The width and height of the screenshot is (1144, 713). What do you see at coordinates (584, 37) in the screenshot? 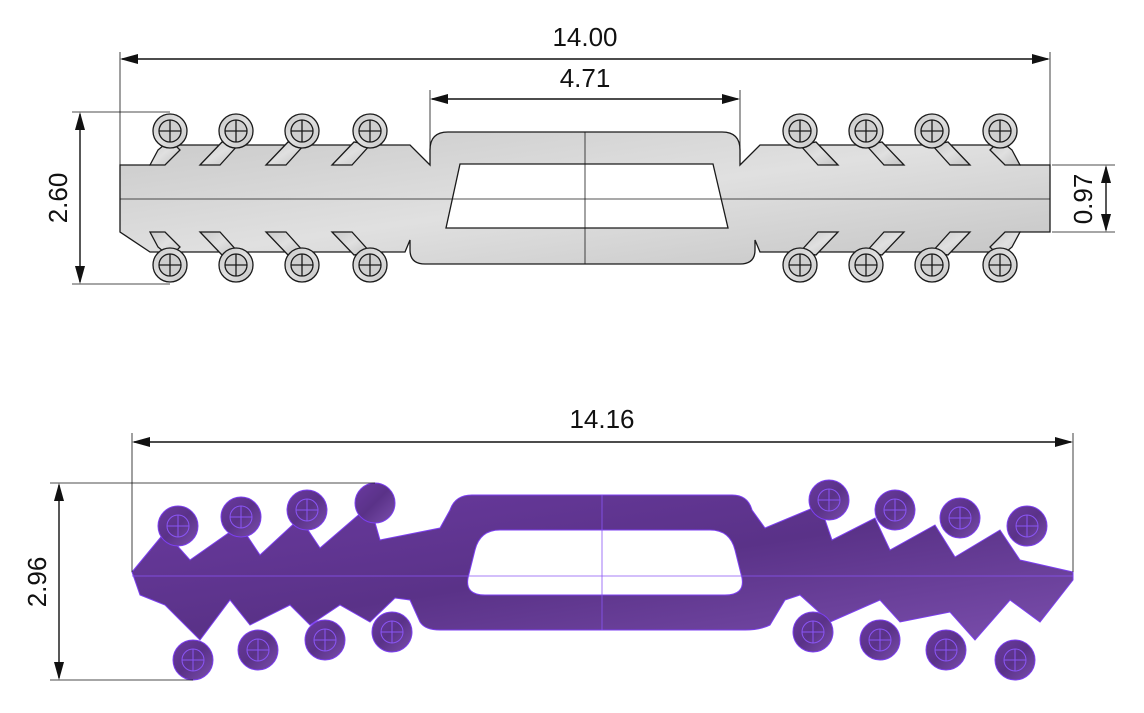
I see `dim-top-overall-length-label: 14.00` at bounding box center [584, 37].